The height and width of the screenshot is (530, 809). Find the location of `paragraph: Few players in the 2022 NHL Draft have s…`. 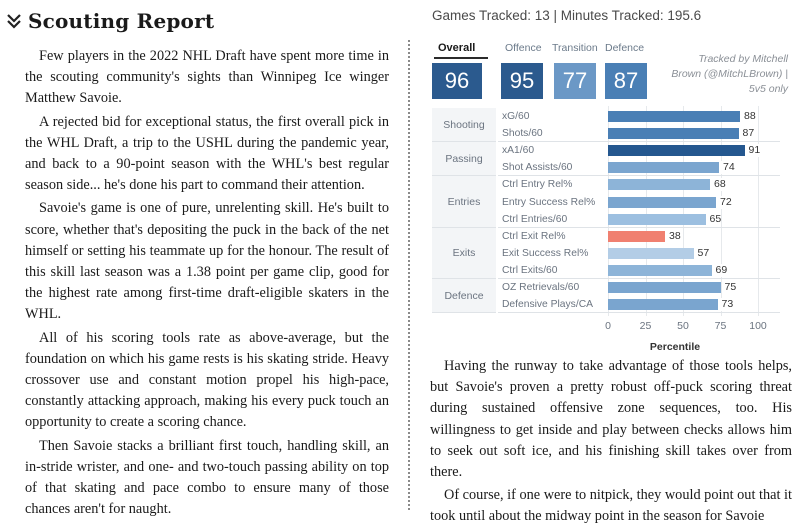

paragraph: Few players in the 2022 NHL Draft have s… is located at coordinates (207, 77).